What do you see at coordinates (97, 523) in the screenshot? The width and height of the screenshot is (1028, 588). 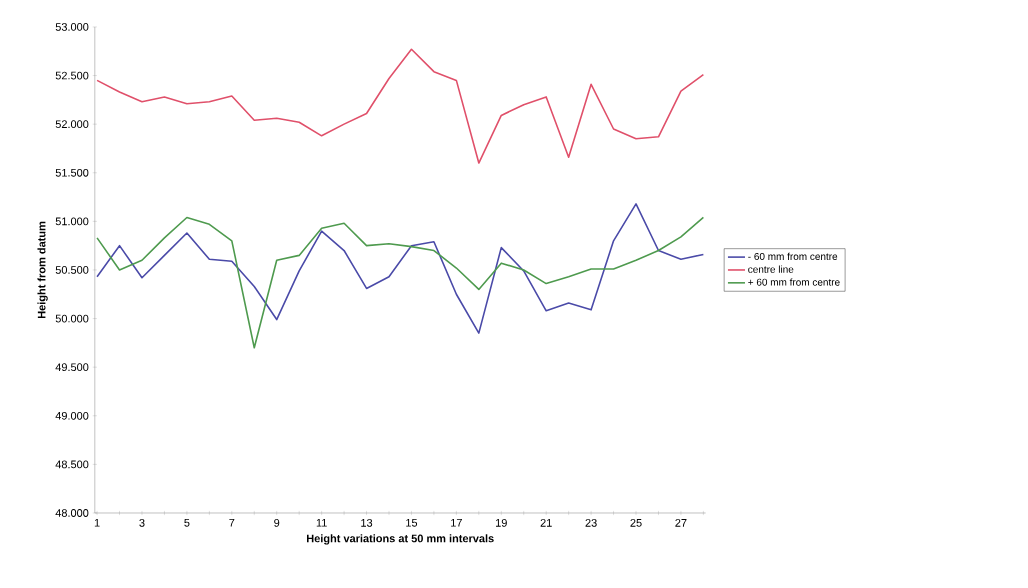 I see `x-tick-label: 1` at bounding box center [97, 523].